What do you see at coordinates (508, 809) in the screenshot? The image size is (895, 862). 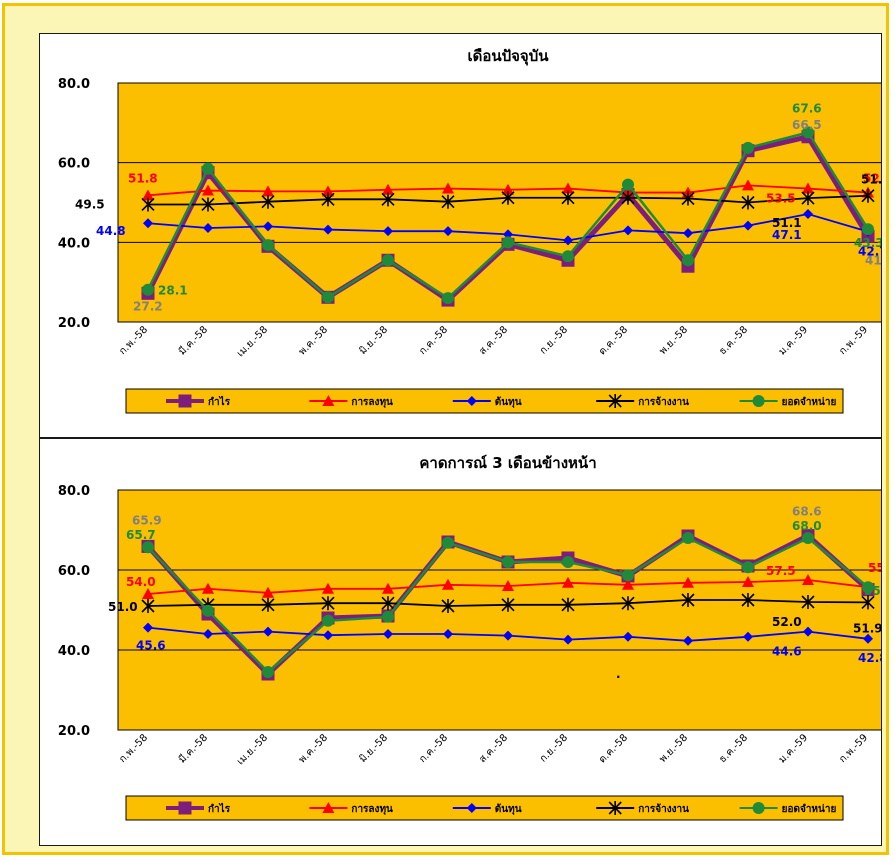 I see `legend-label: ต้นทุน` at bounding box center [508, 809].